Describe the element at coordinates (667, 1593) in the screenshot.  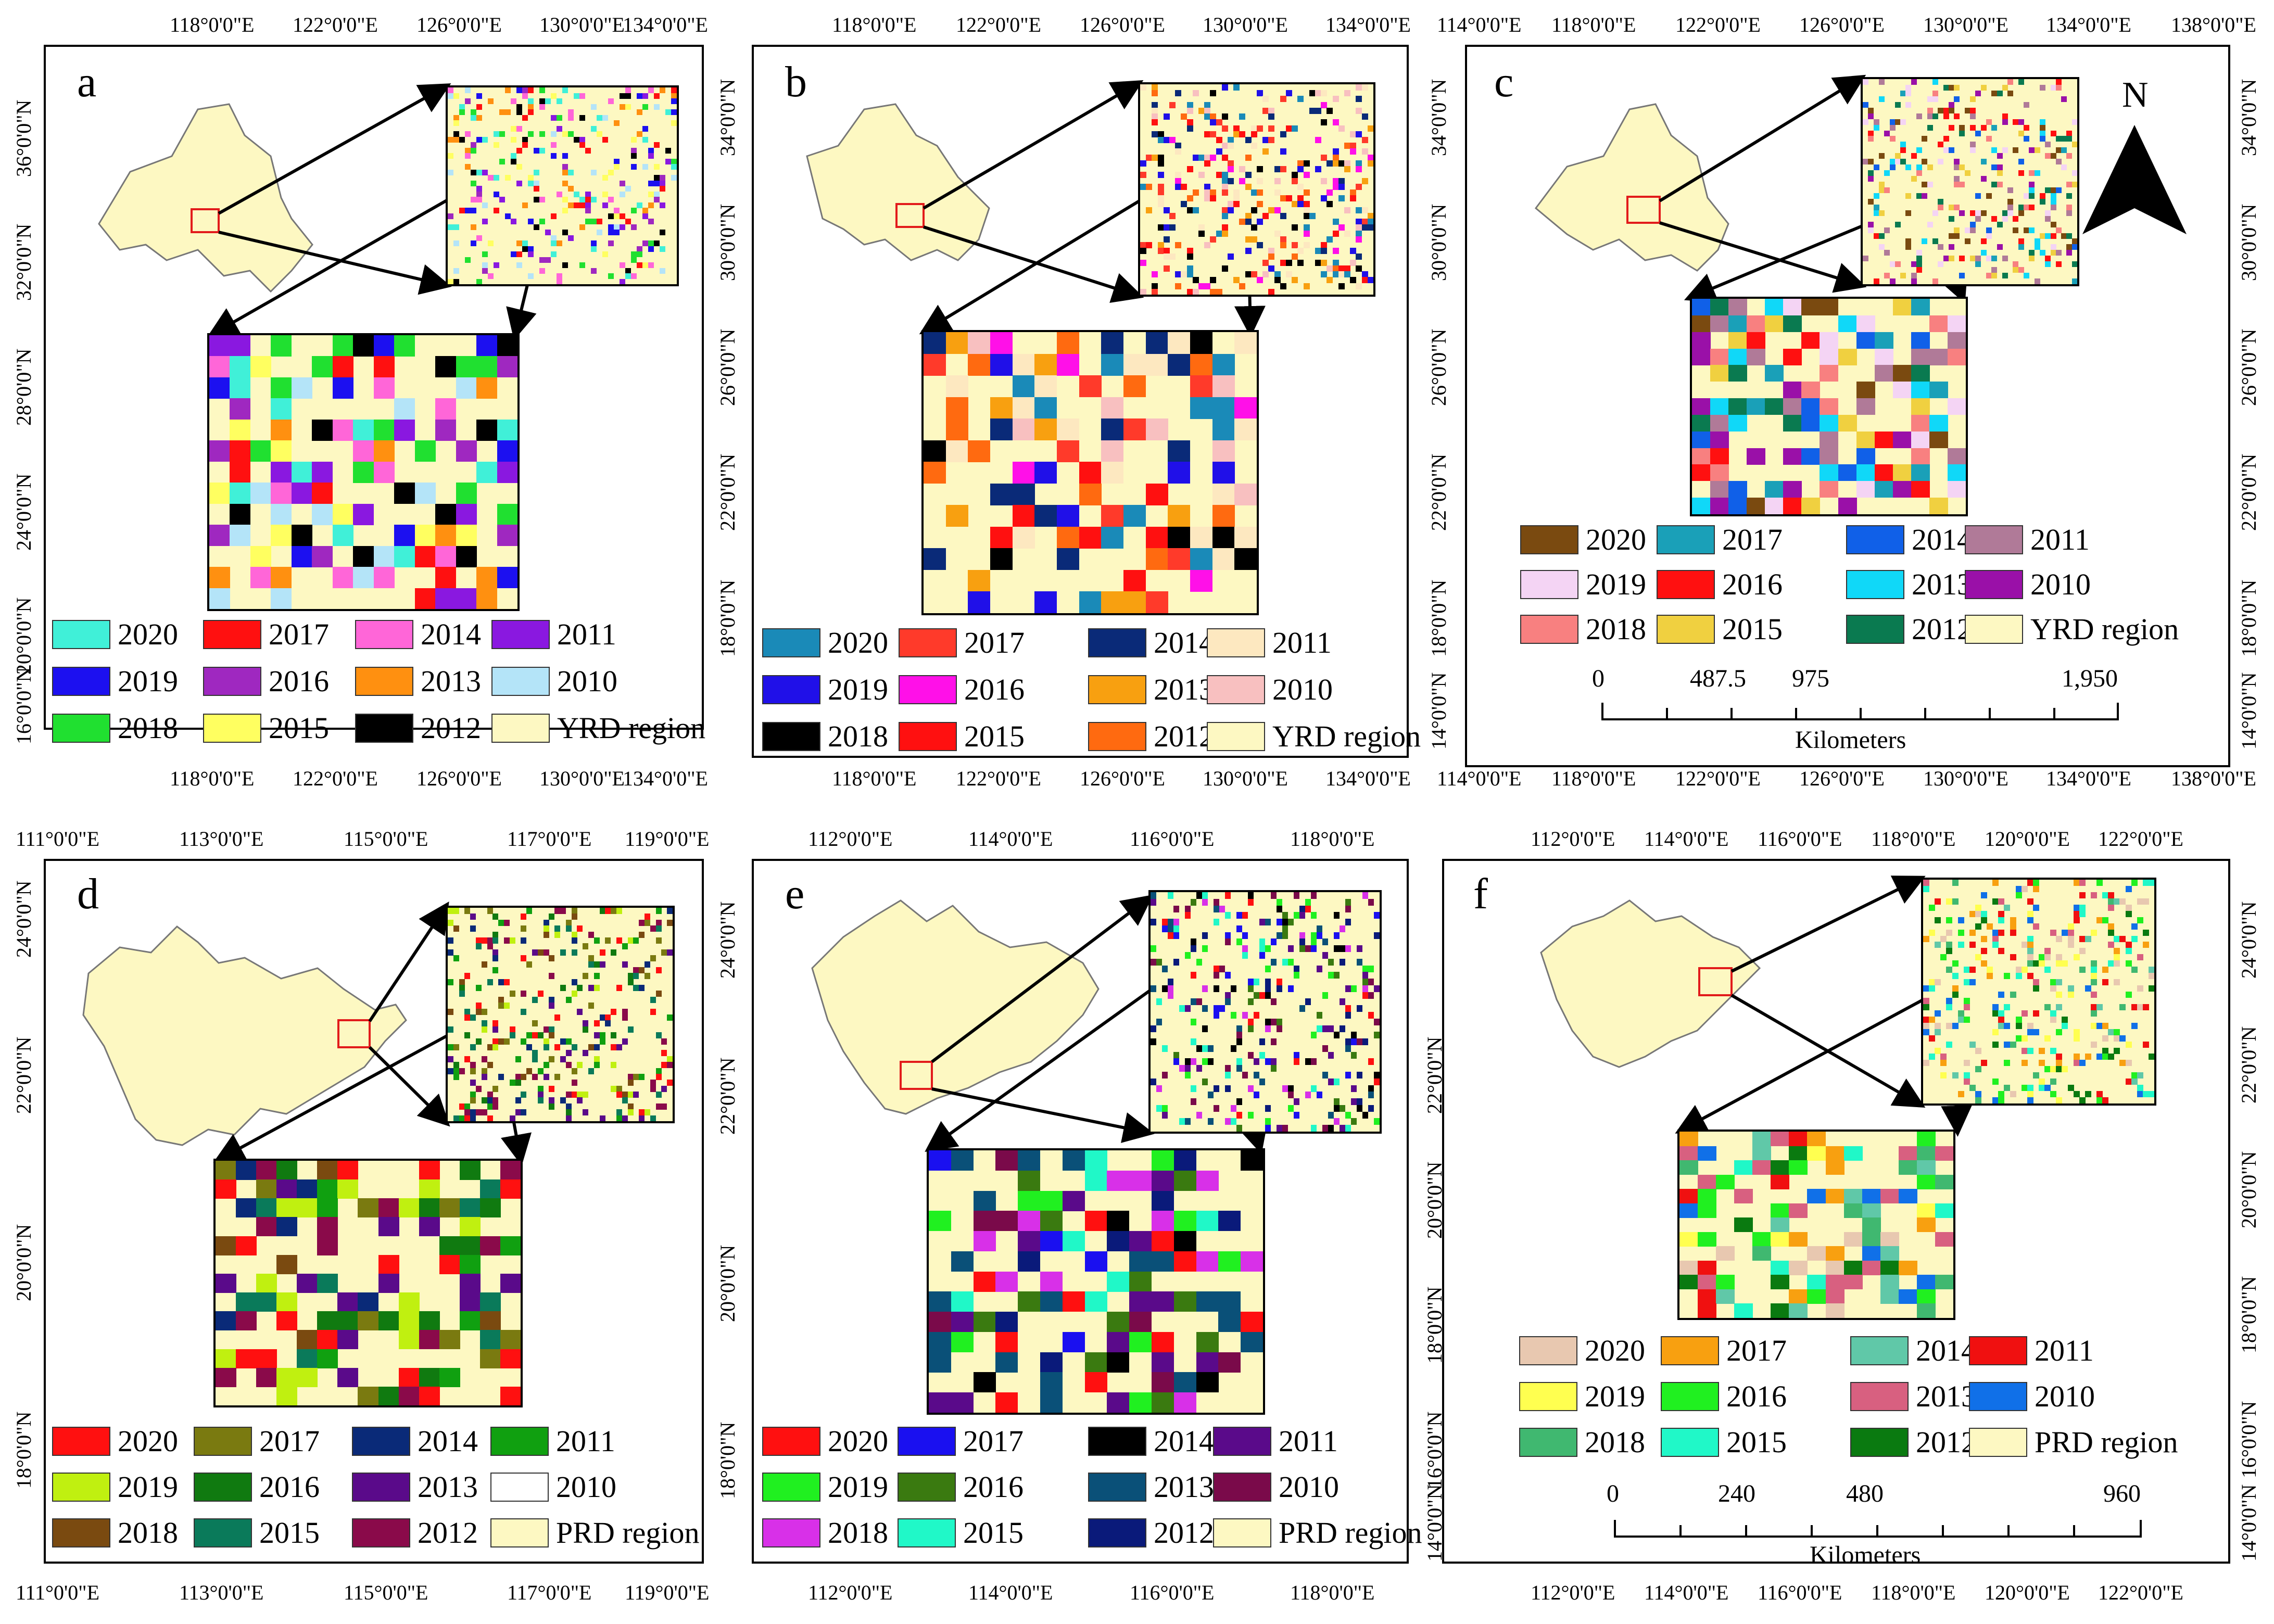
I see `d-xtick-bottom: 119°0'0"E` at that location.